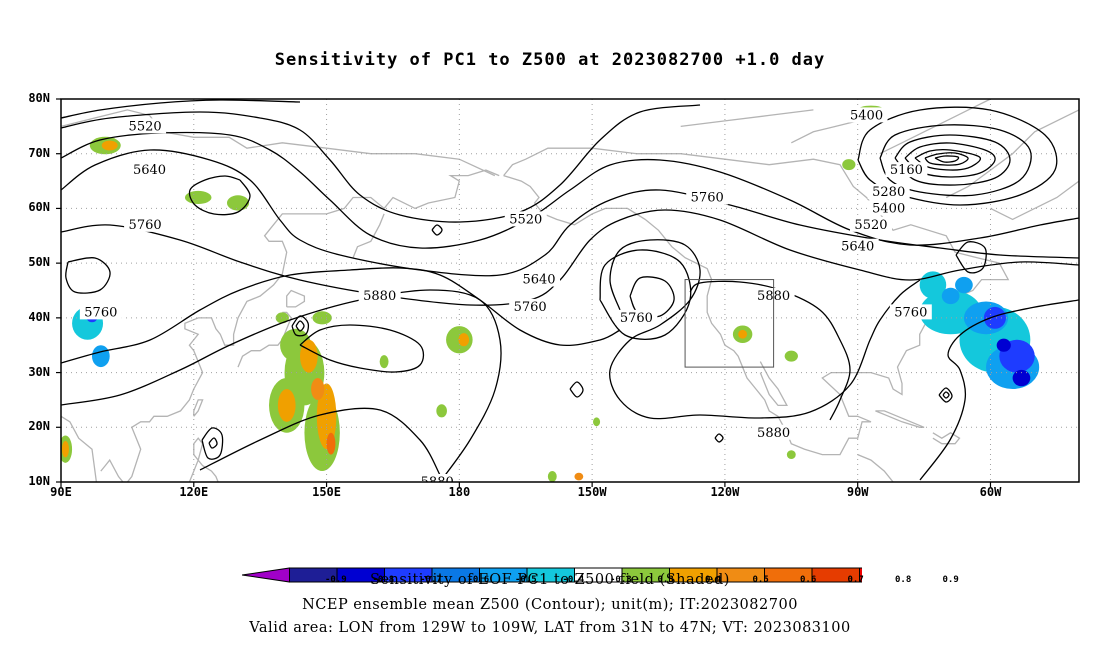 This screenshot has width=1100, height=650. Describe the element at coordinates (713, 580) in the screenshot. I see `colorbar-tick-label: 0.4` at that location.